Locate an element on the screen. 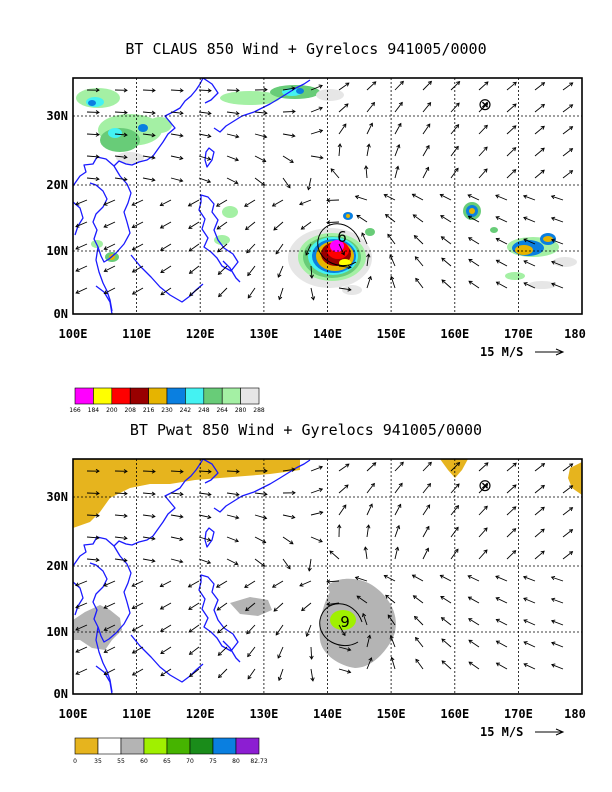 Image resolution: width=612 pixels, height=792 pixels. colorbar-label: 248 is located at coordinates (204, 410).